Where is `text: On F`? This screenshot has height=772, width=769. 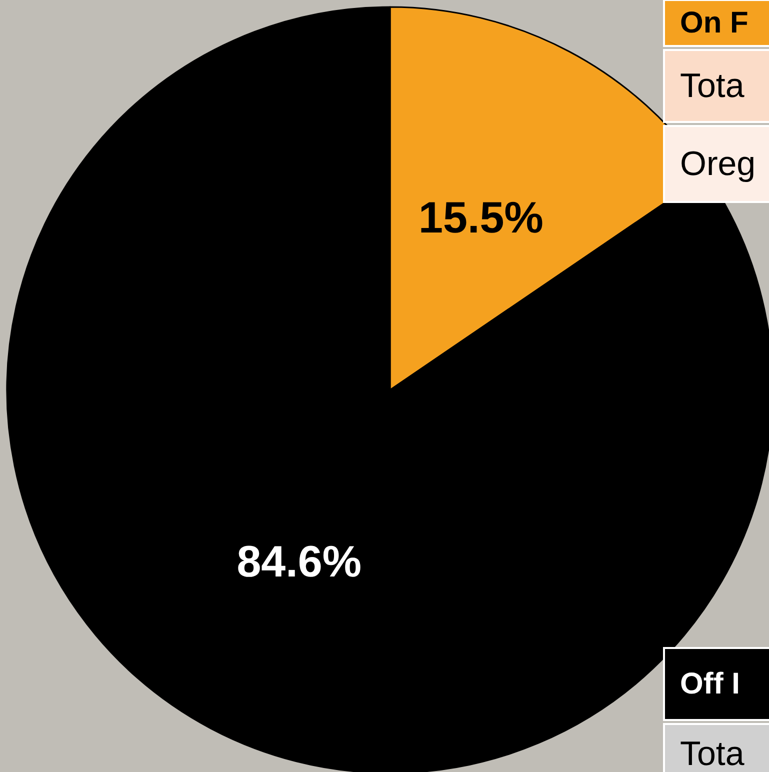
text: On F is located at coordinates (714, 23).